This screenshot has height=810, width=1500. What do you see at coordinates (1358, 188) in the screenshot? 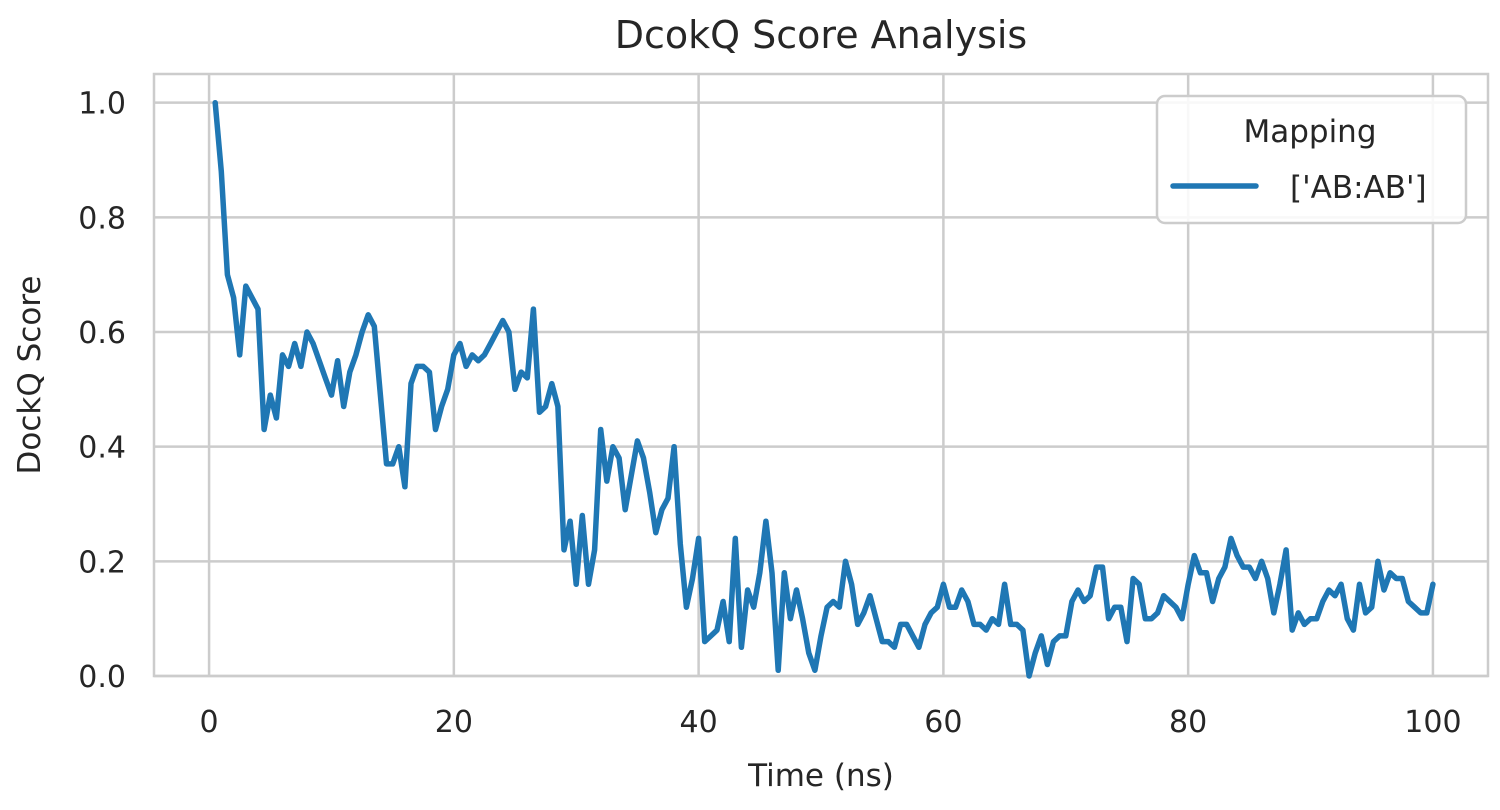
I see `legend-entry-label: ['AB:AB']` at bounding box center [1358, 188].